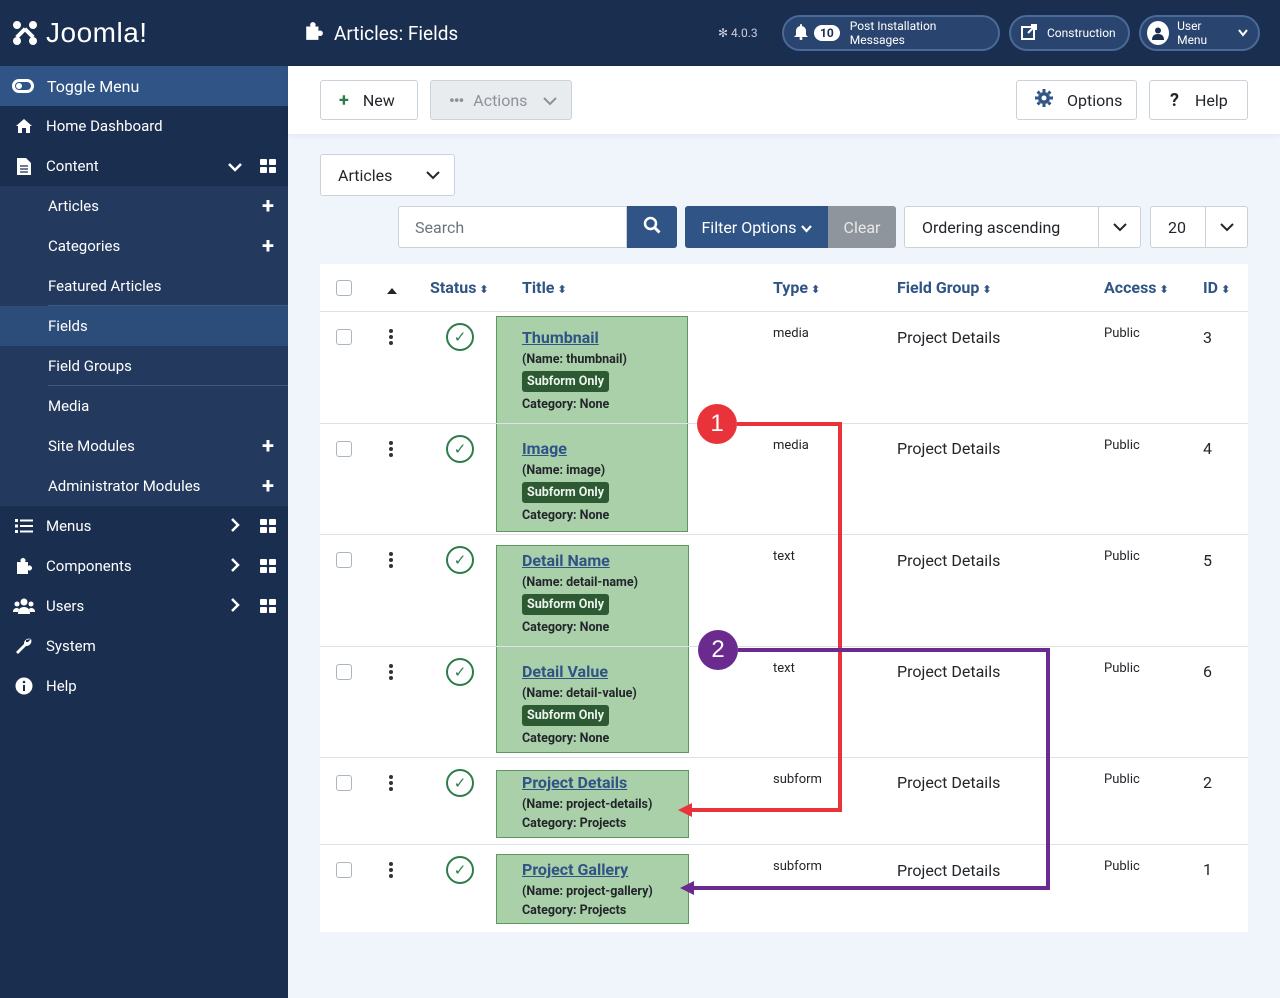  Describe the element at coordinates (512, 227) in the screenshot. I see `search-input` at that location.